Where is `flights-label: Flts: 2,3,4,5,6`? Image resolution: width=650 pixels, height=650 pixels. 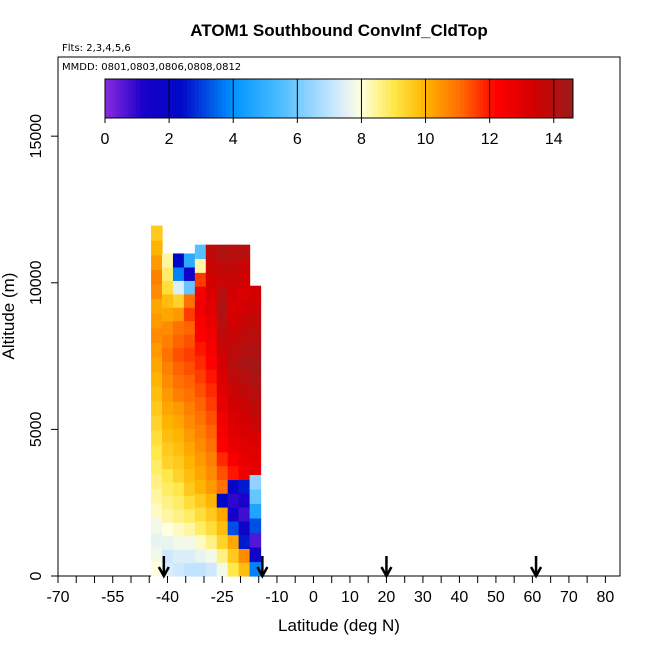 flights-label: Flts: 2,3,4,5,6 is located at coordinates (96, 48).